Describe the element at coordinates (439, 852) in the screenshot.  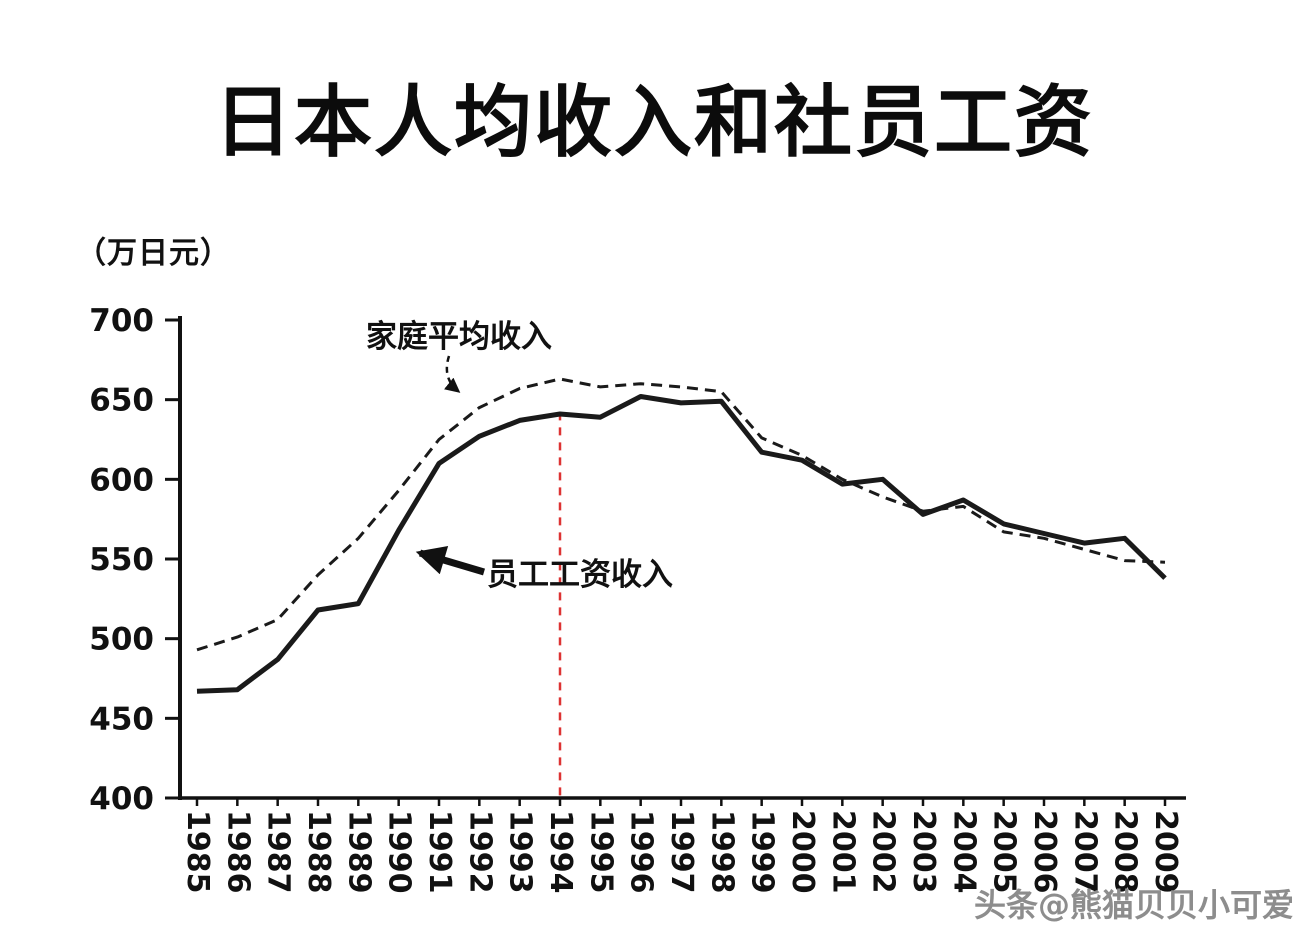
I see `x-tick-label: 1991` at that location.